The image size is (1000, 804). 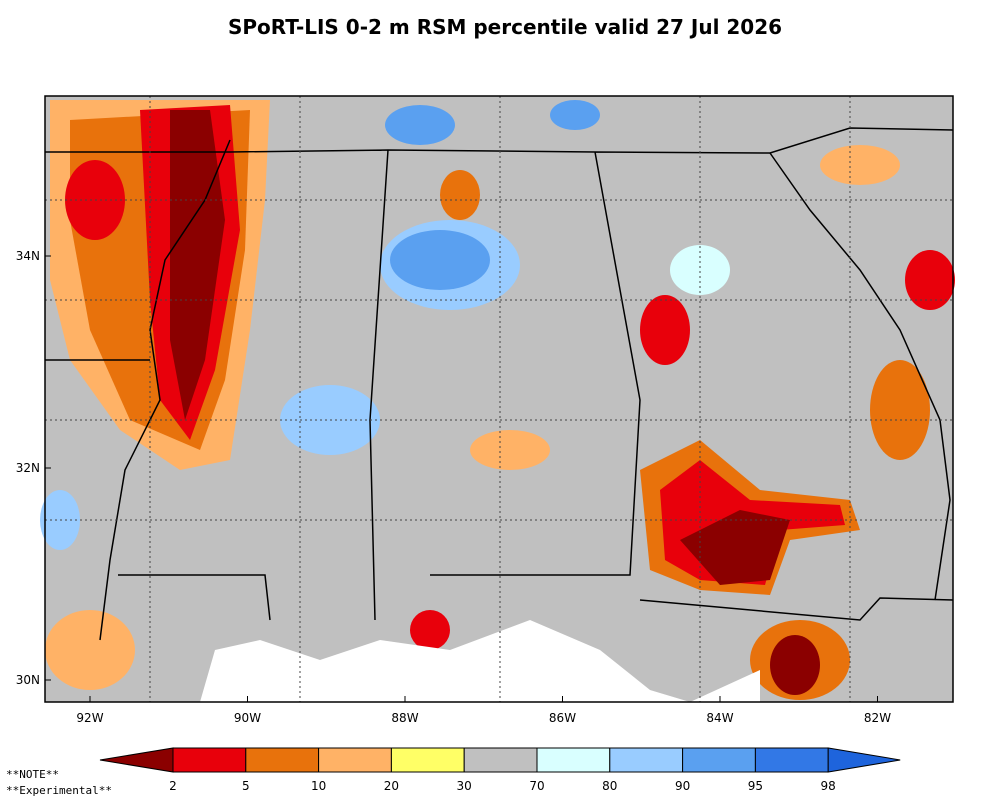 I want to click on x-tick-label: 90W, so click(x=247, y=718).